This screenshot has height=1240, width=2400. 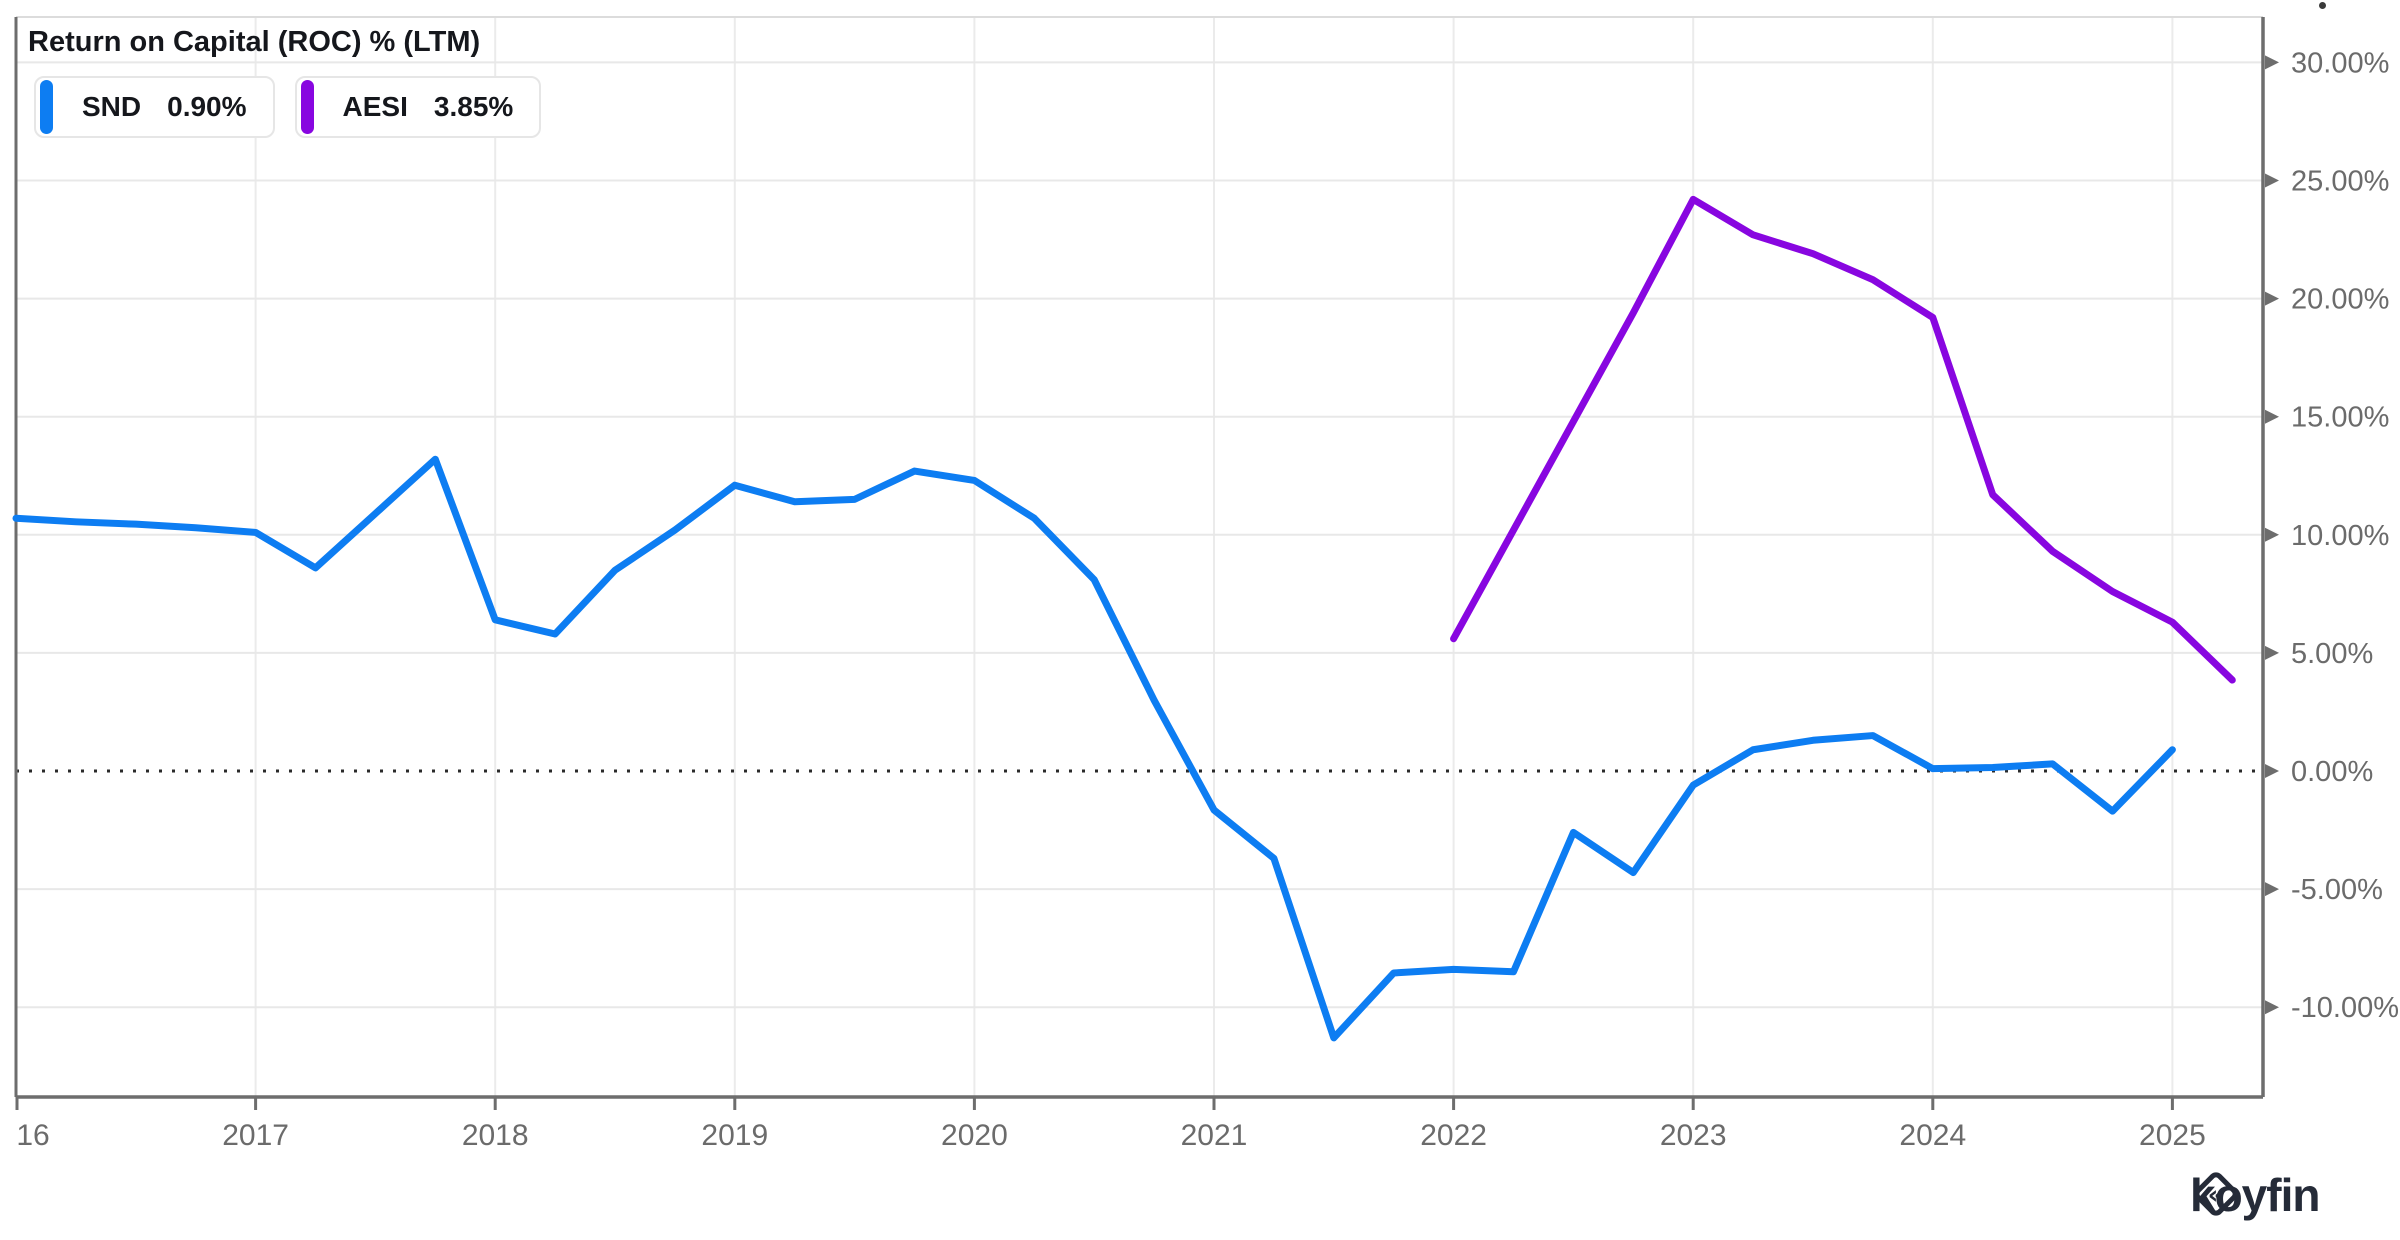 I want to click on x-axis-label: 2023, so click(x=1693, y=1135).